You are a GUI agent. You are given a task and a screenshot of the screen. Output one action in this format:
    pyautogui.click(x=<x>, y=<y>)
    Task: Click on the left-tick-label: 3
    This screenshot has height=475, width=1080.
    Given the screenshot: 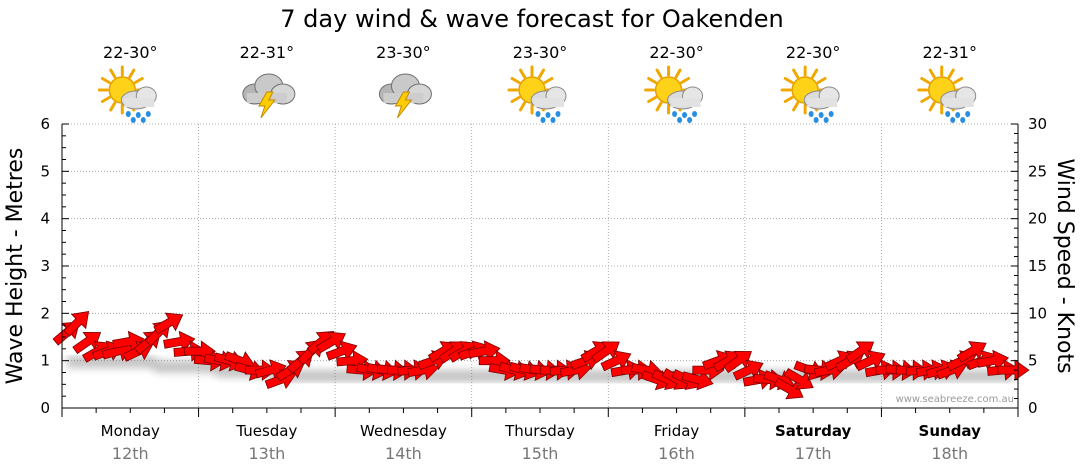 What is the action you would take?
    pyautogui.click(x=45, y=266)
    